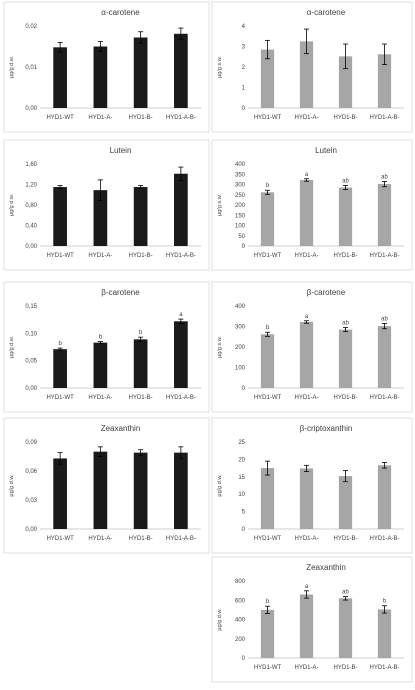  What do you see at coordinates (31, 27) in the screenshot?
I see `y-tick-label: 0,02` at bounding box center [31, 27].